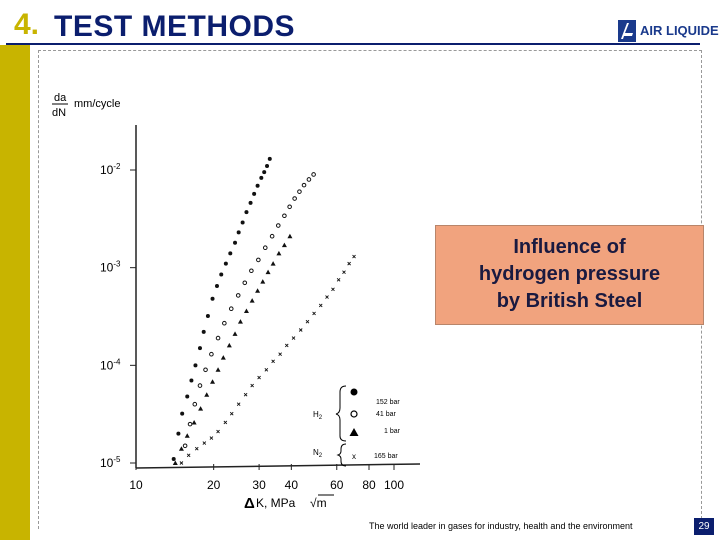 This screenshot has width=720, height=540. What do you see at coordinates (337, 485) in the screenshot?
I see `x-tick-label: 60` at bounding box center [337, 485].